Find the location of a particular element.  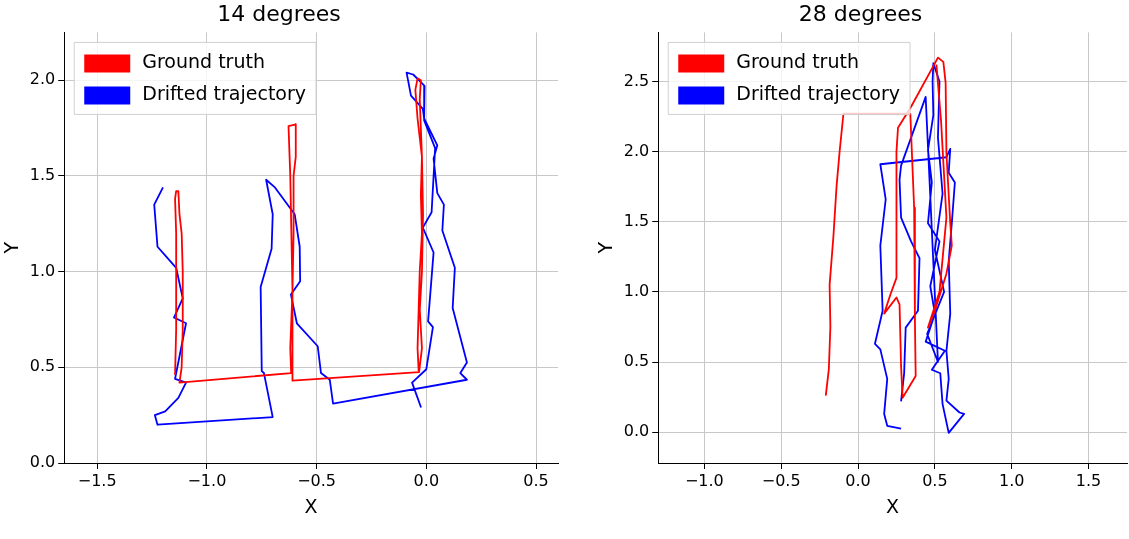

chart-title: 14 degrees is located at coordinates (279, 13).